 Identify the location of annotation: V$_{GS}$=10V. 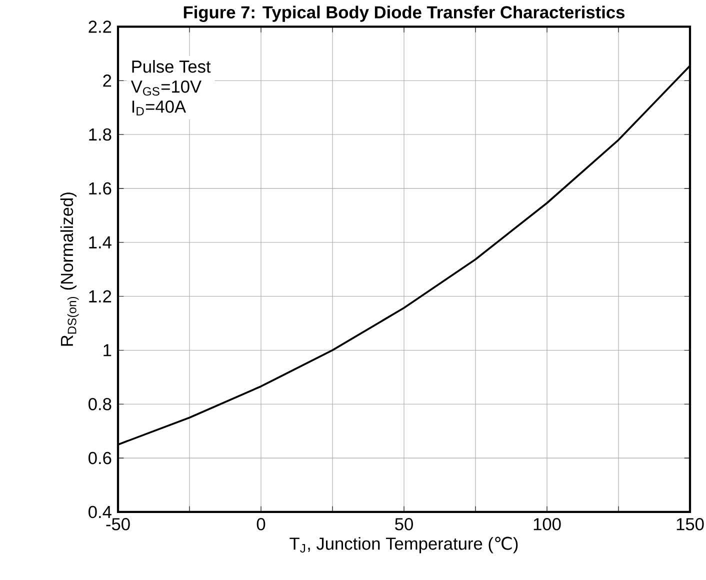
(166, 88).